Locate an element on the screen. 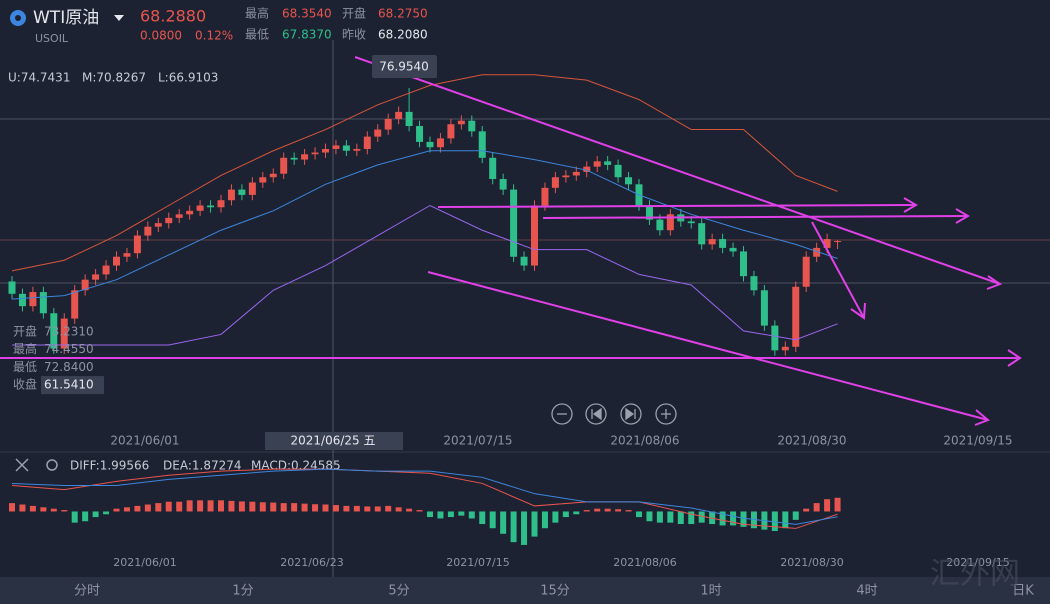 The height and width of the screenshot is (604, 1050). band-legend-entry: U:74.7431 is located at coordinates (39, 78).